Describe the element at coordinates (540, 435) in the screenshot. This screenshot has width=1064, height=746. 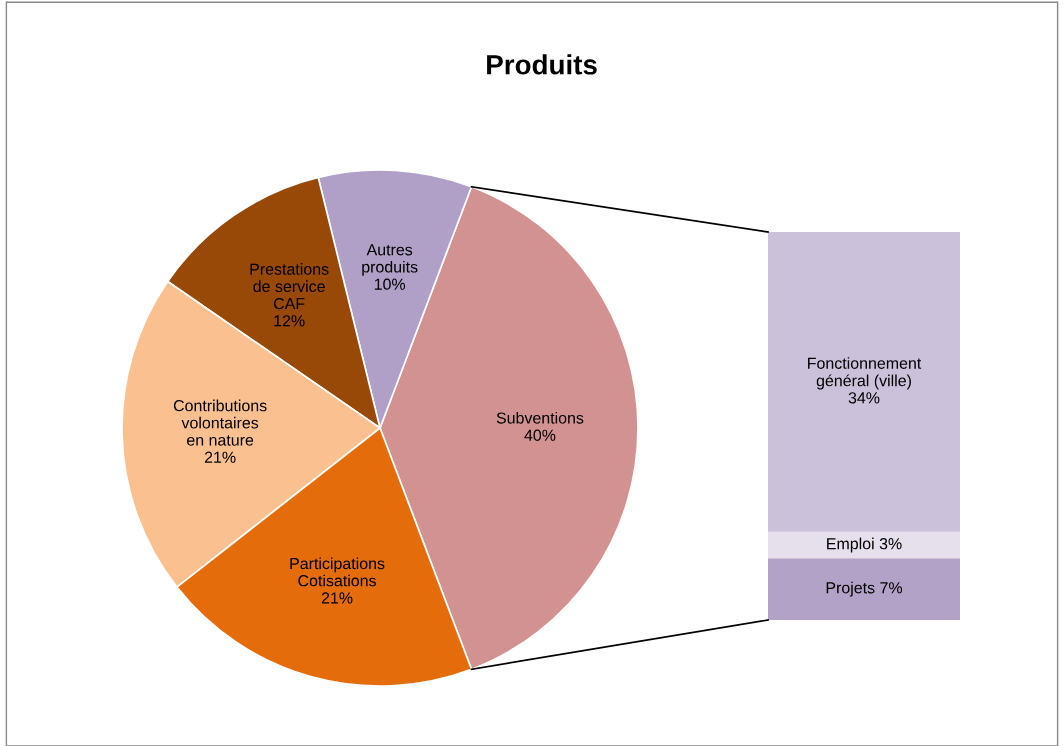
I see `data-label: 40%` at that location.